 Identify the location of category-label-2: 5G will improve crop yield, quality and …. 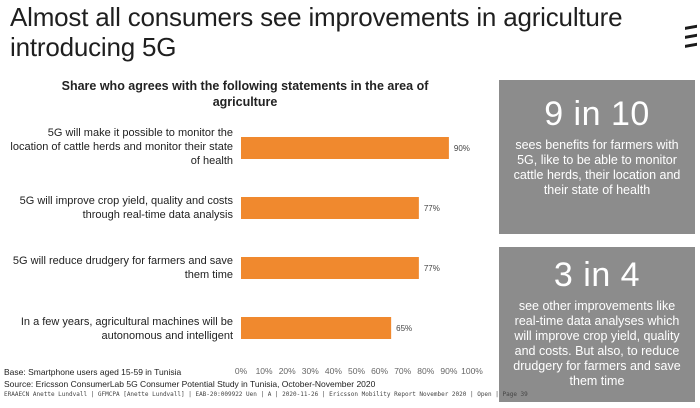
(126, 208).